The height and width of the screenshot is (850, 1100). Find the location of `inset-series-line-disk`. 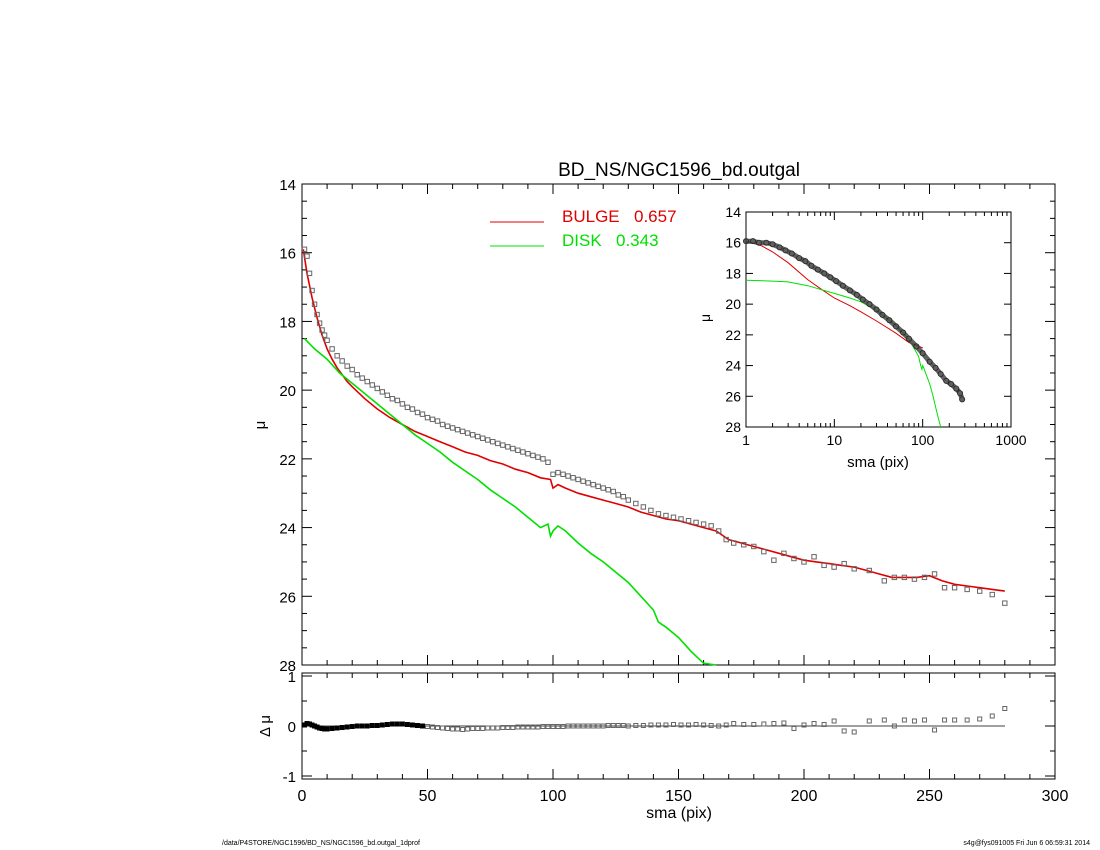

inset-series-line-disk is located at coordinates (843, 353).